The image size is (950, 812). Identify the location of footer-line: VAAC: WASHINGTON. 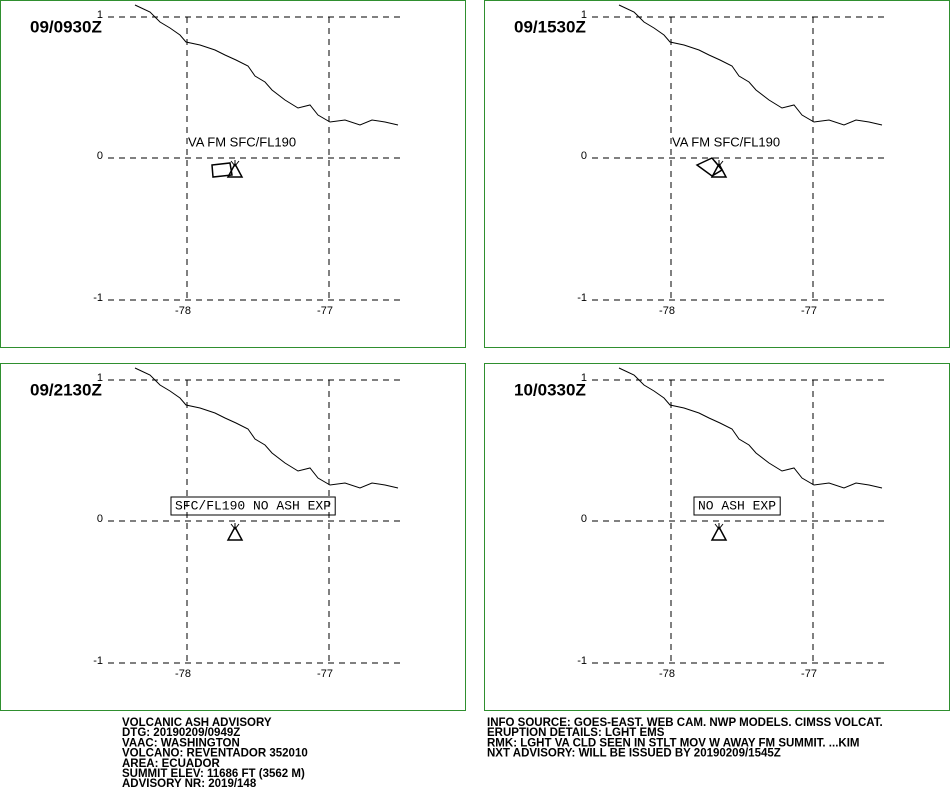
(181, 743).